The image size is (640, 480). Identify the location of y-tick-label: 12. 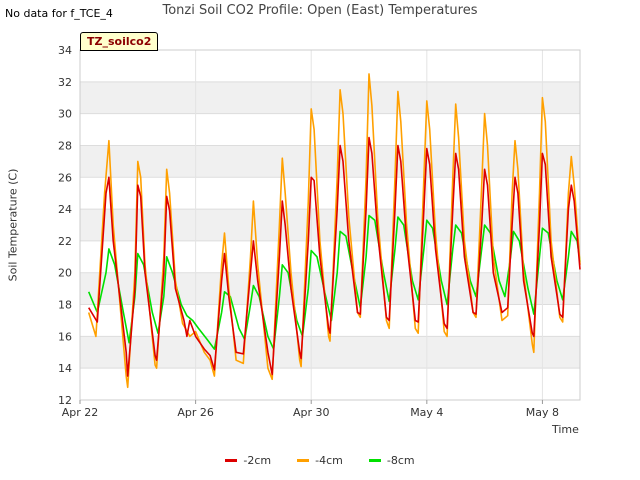
(65, 400).